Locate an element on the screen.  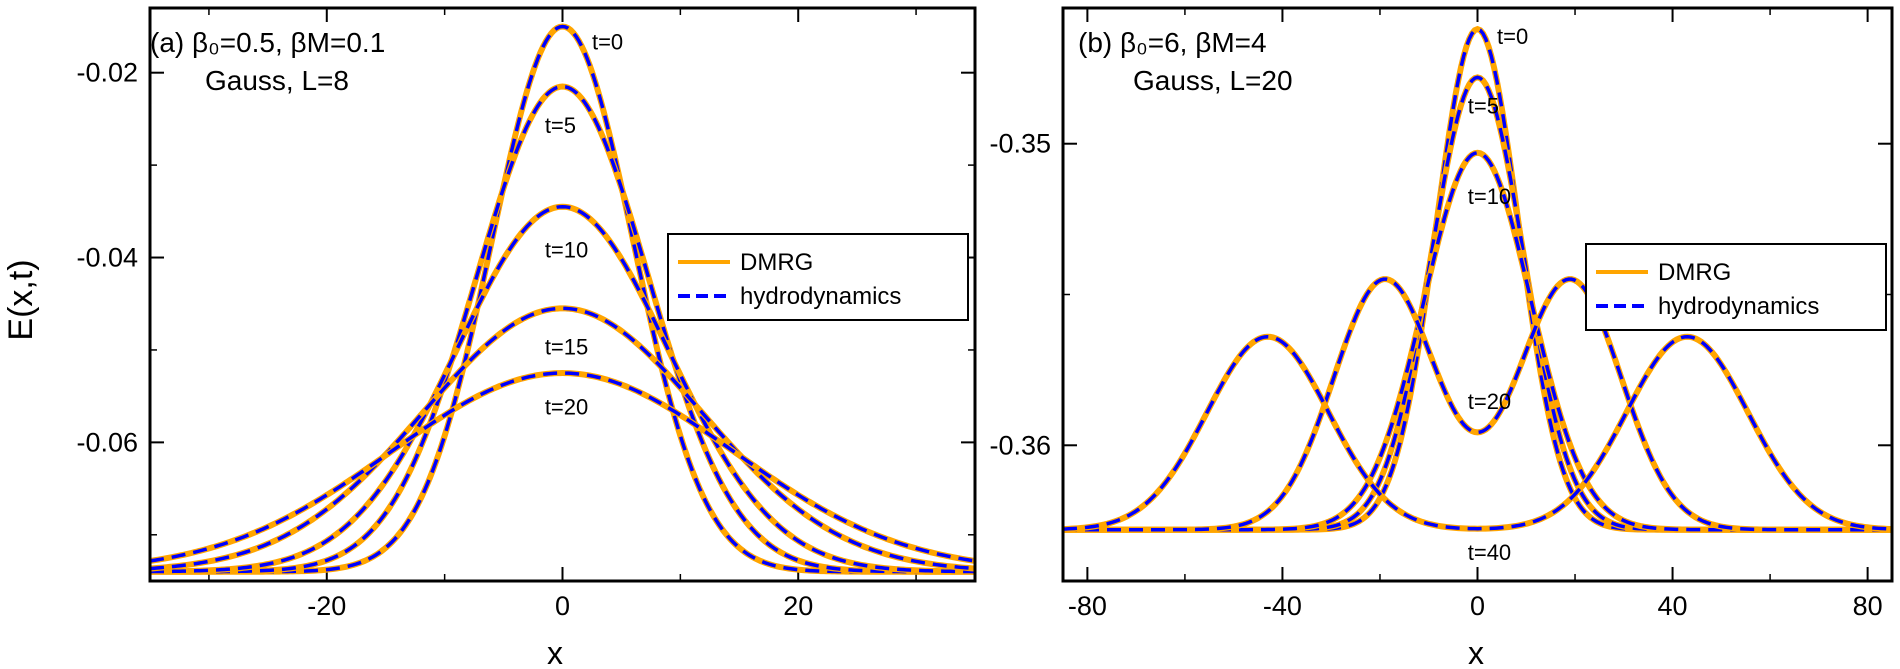
y-tick-label: -0.36 is located at coordinates (1020, 445).